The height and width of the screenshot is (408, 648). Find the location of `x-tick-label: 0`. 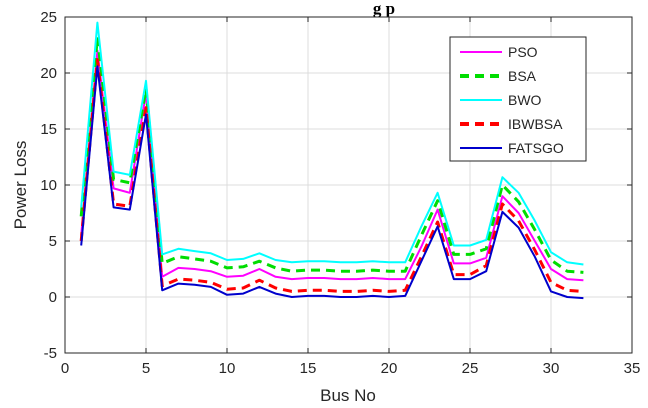

x-tick-label: 0 is located at coordinates (65, 368).